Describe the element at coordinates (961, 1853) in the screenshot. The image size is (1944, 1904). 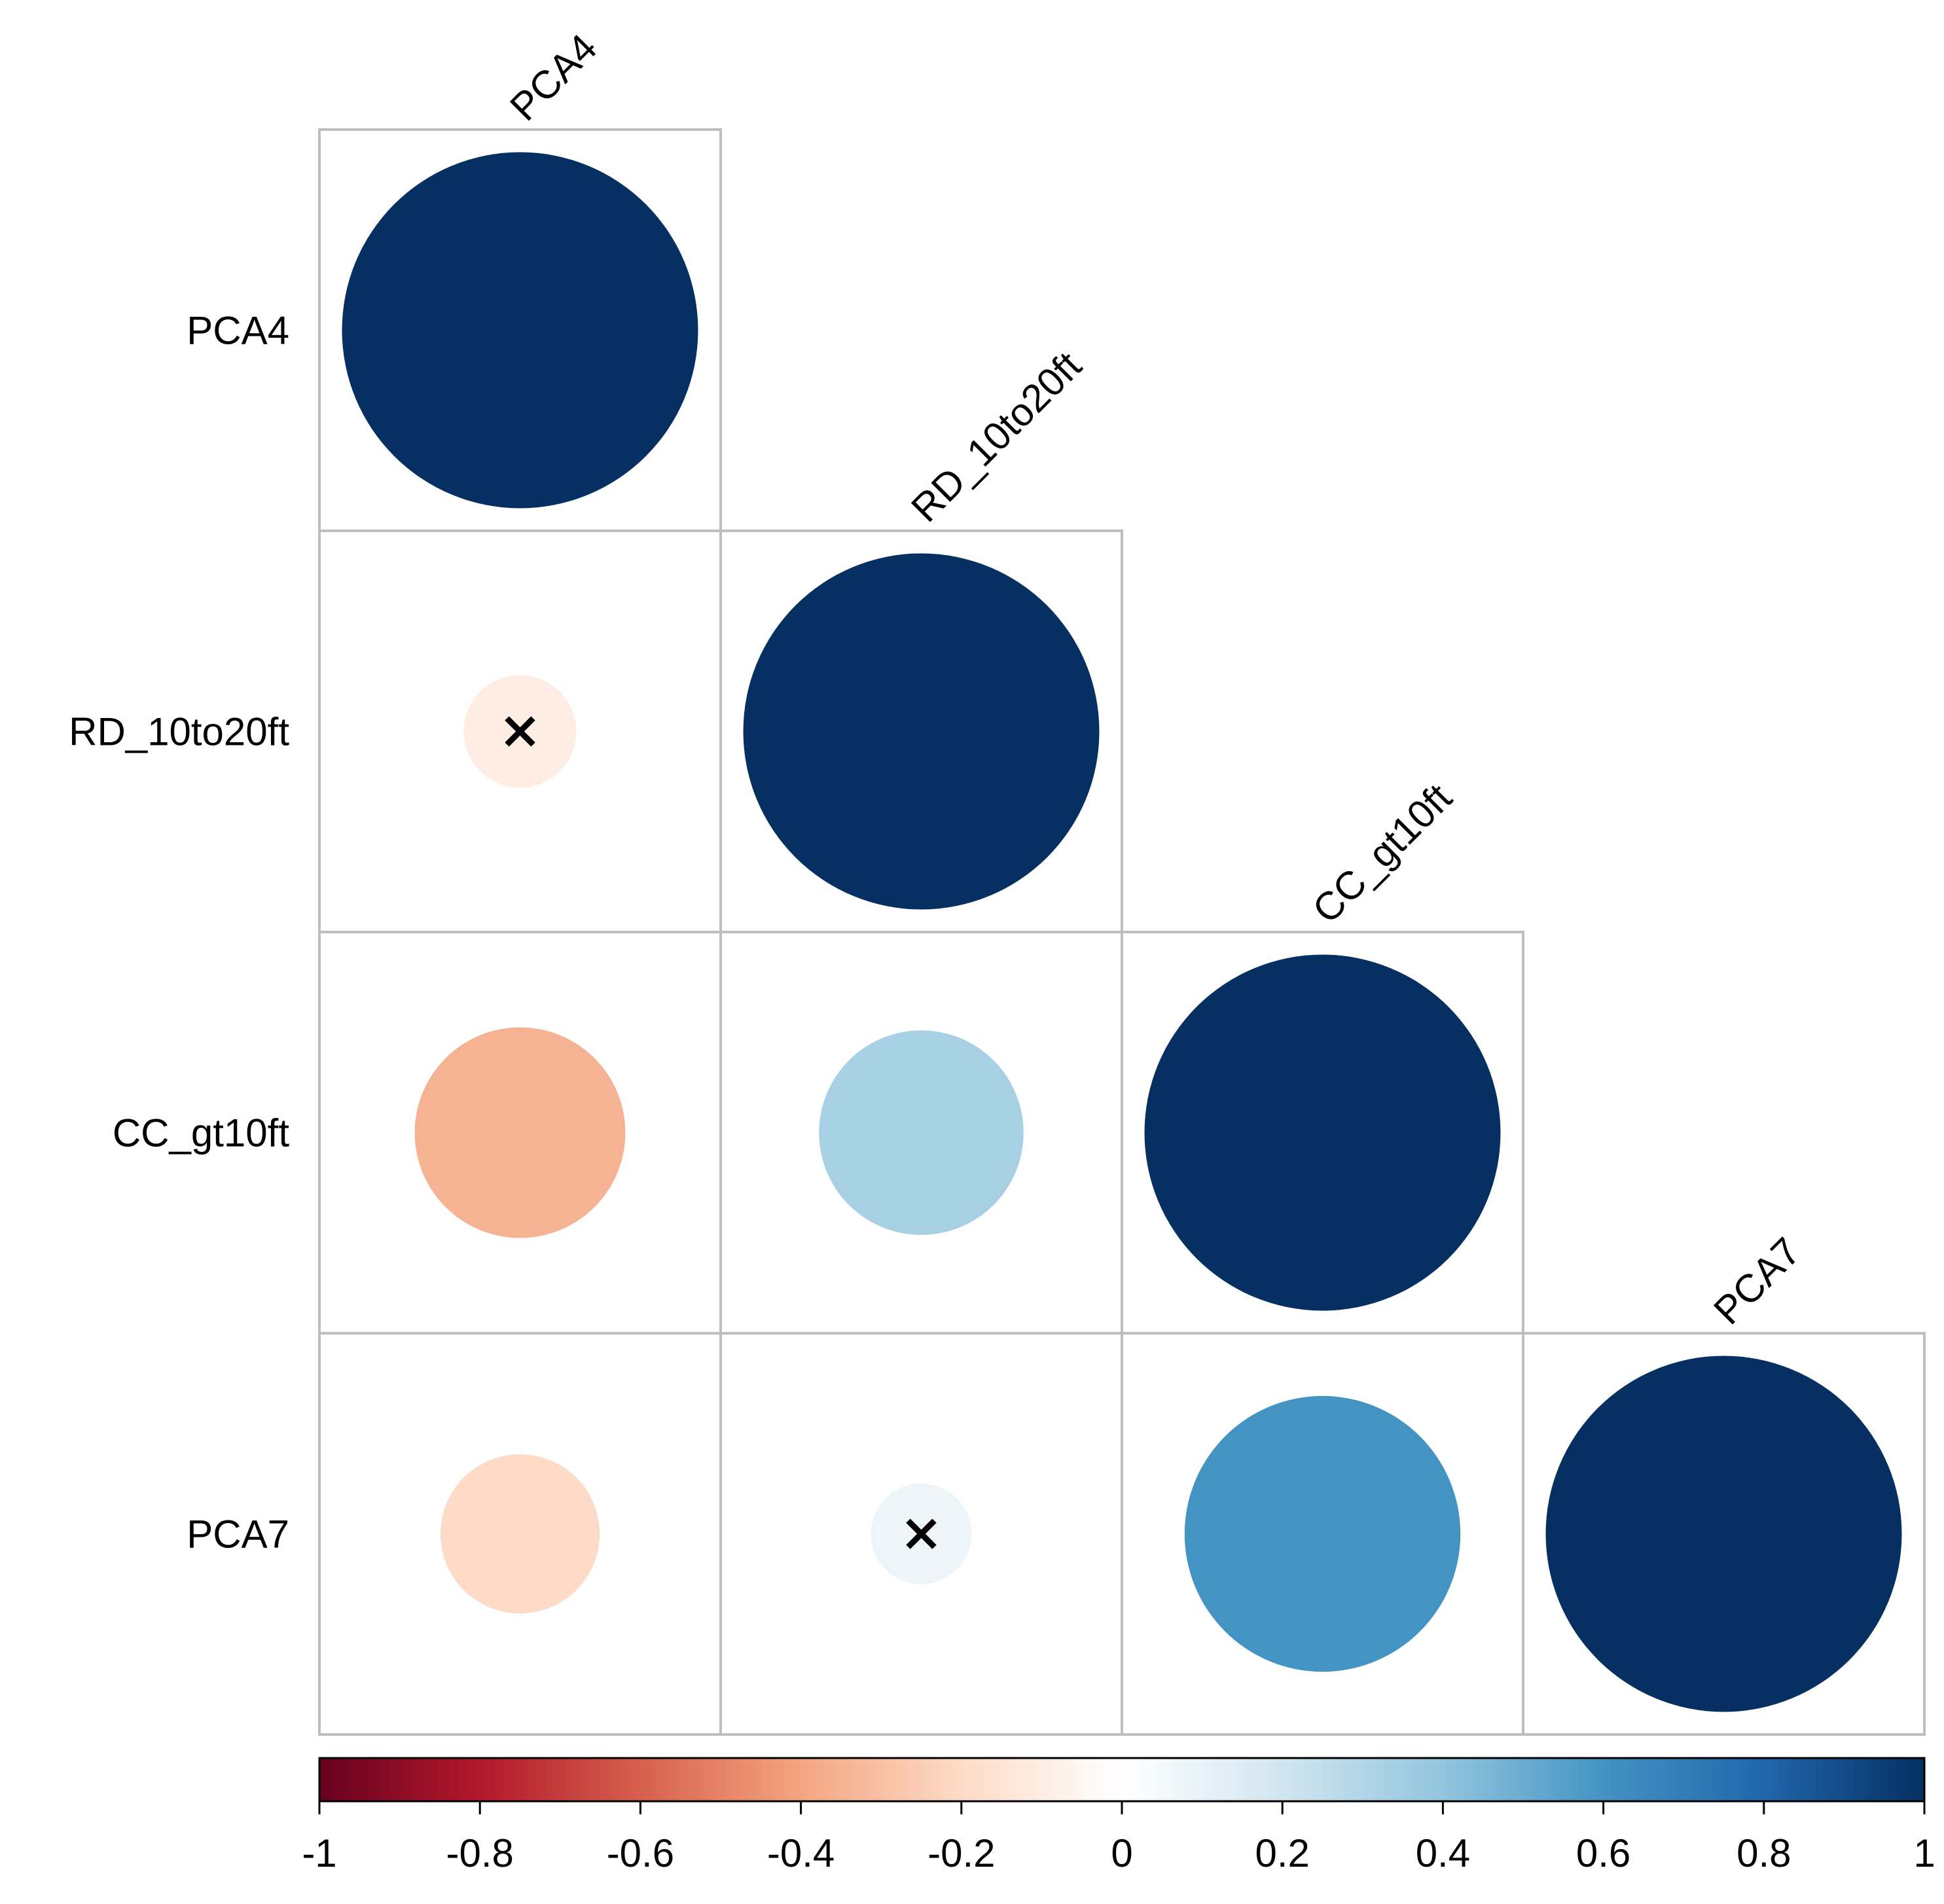
I see `colorbar-tick-label: -0.2` at that location.